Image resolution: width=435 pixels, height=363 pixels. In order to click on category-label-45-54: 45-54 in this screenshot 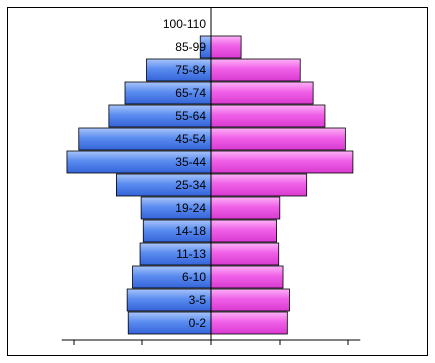, I will do `click(190, 139)`.